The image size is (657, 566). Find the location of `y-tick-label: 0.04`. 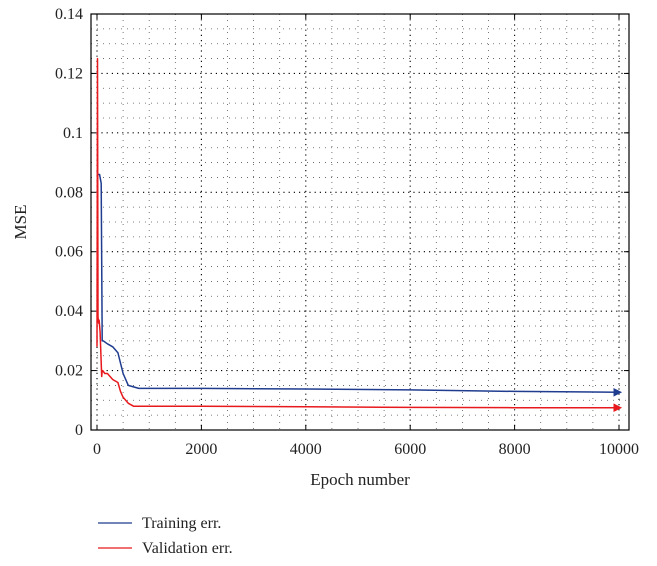

y-tick-label: 0.04 is located at coordinates (69, 311).